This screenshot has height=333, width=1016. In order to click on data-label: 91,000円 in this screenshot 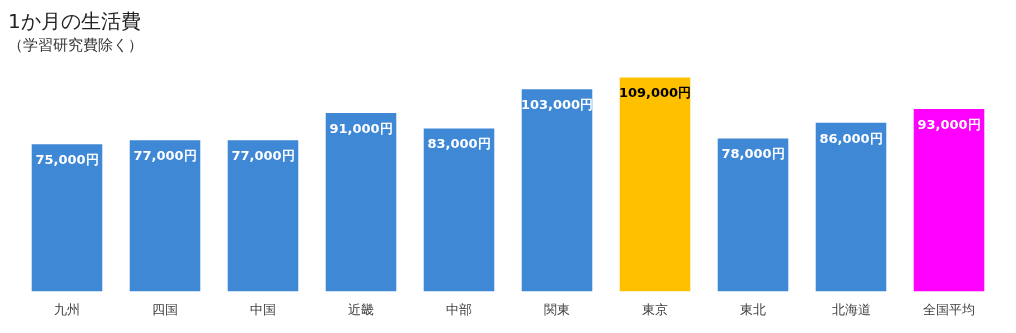, I will do `click(361, 128)`.